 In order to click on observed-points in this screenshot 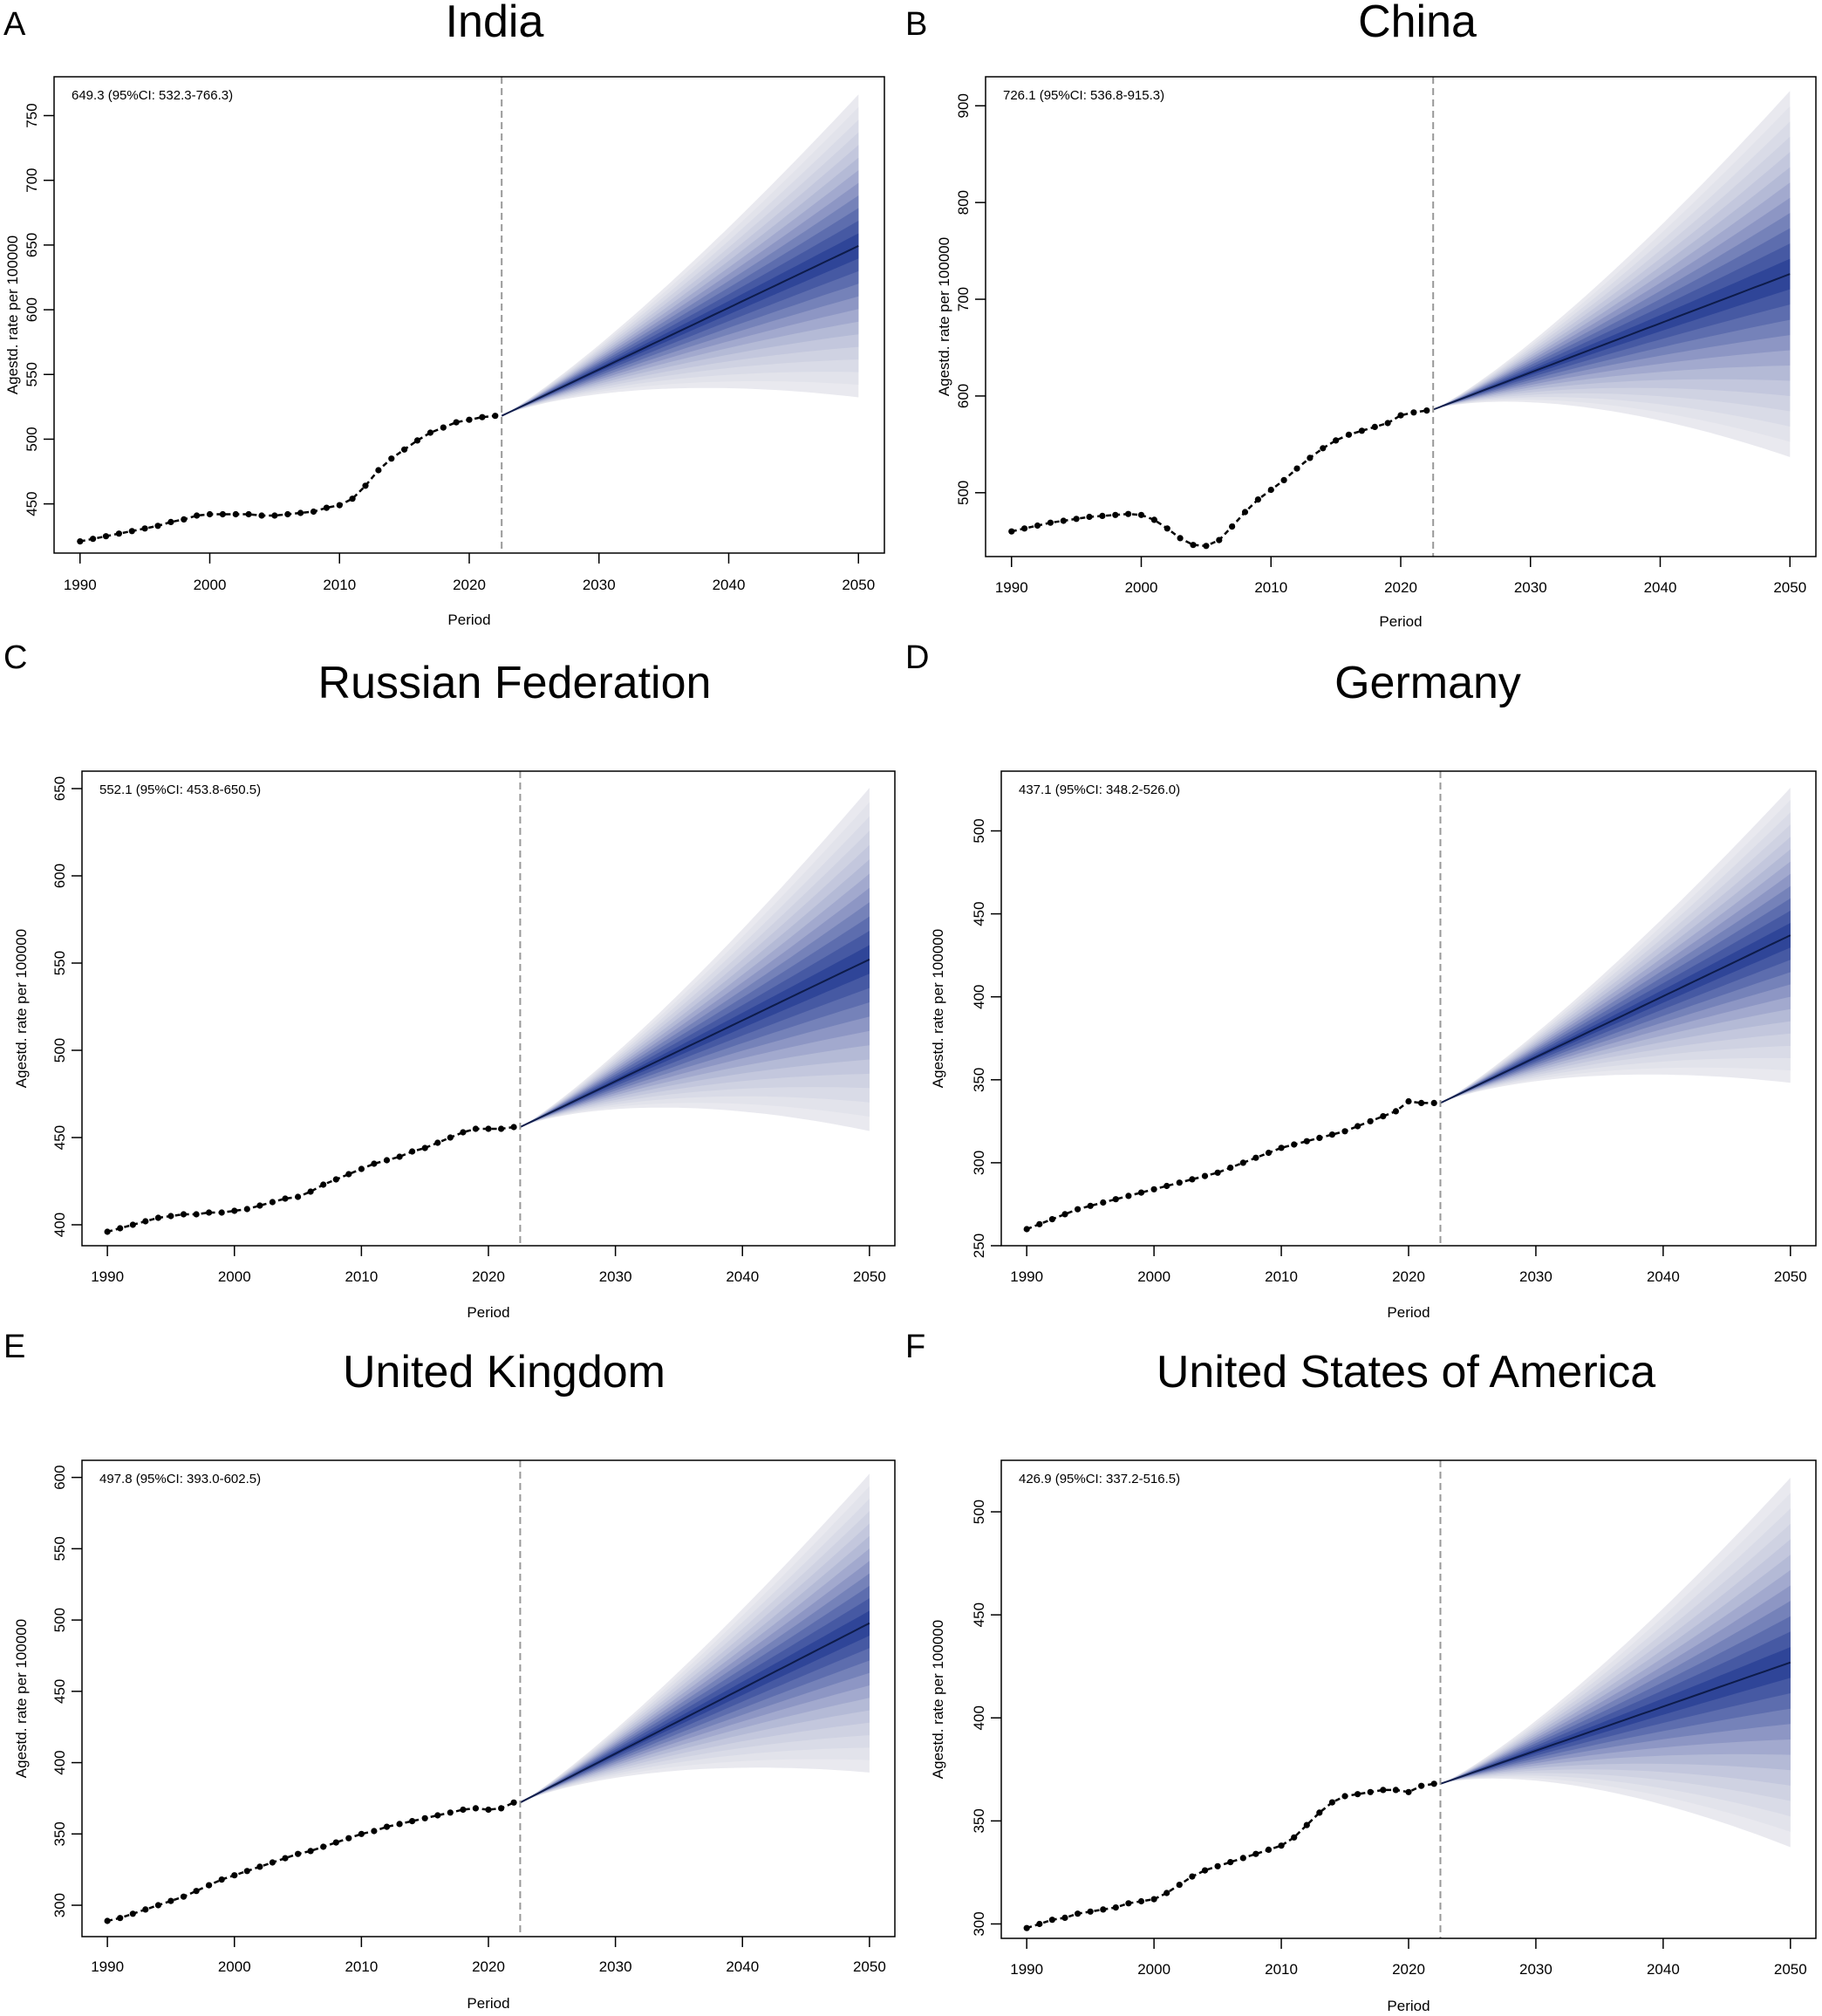, I will do `click(1219, 479)`.